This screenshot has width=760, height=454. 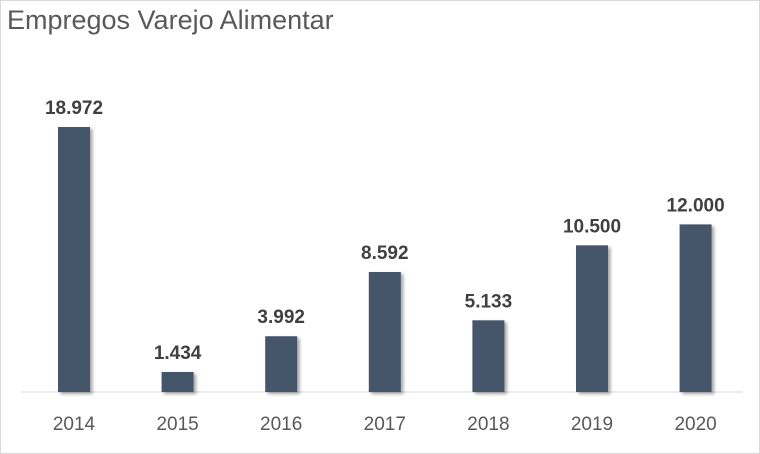 I want to click on x-tick-label-2018: 2018, so click(x=488, y=424).